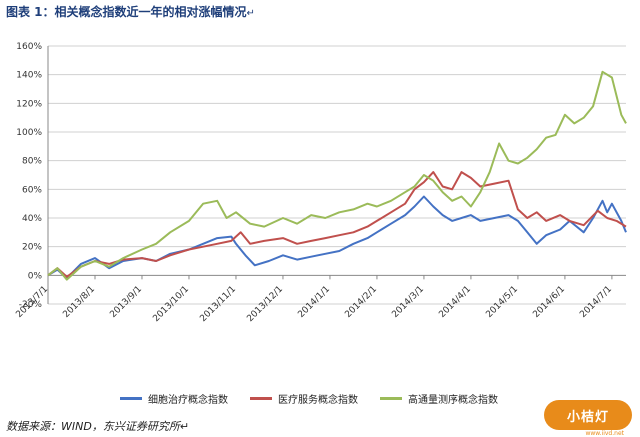 The height and width of the screenshot is (437, 640). I want to click on y-tick-label: 60%, so click(32, 190).